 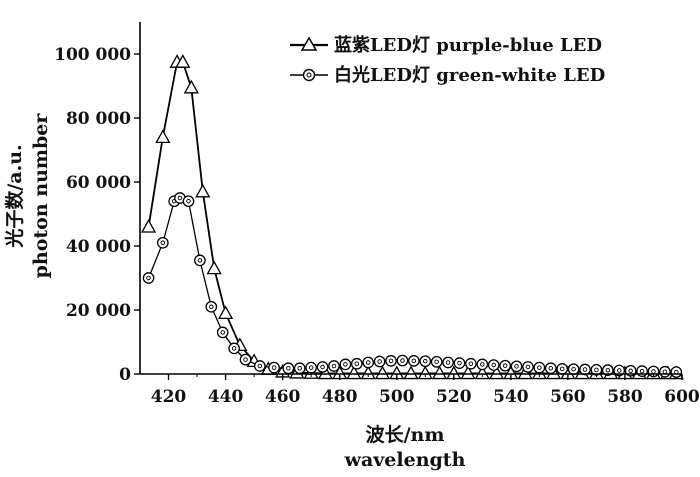 What do you see at coordinates (169, 397) in the screenshot?
I see `x-tick-label: 420` at bounding box center [169, 397].